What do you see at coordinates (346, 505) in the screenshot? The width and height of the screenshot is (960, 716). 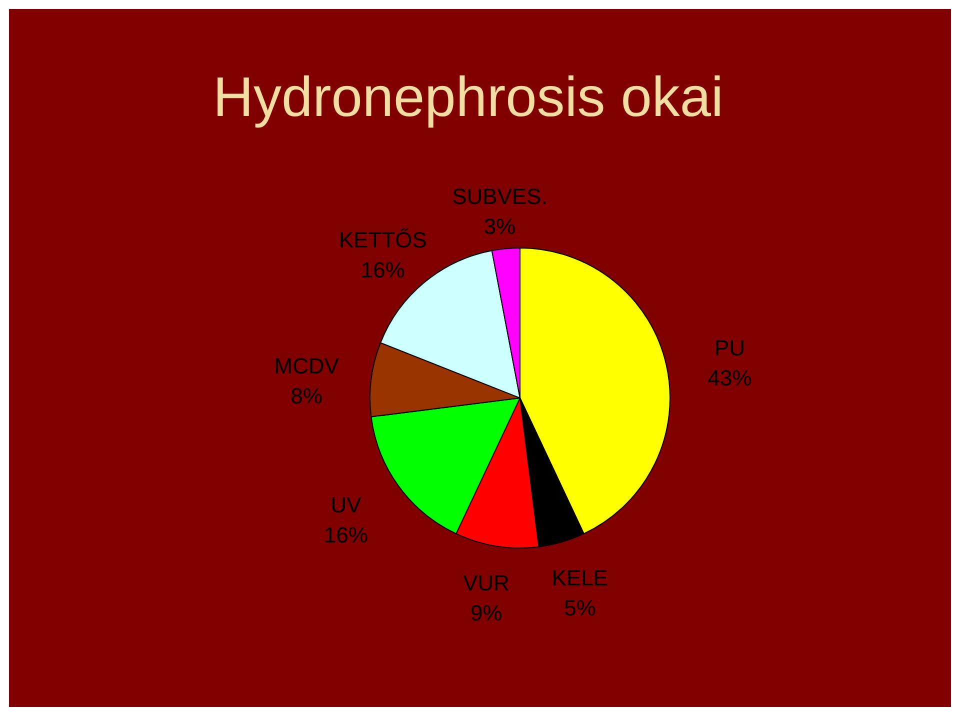 I see `slice-label: UV` at bounding box center [346, 505].